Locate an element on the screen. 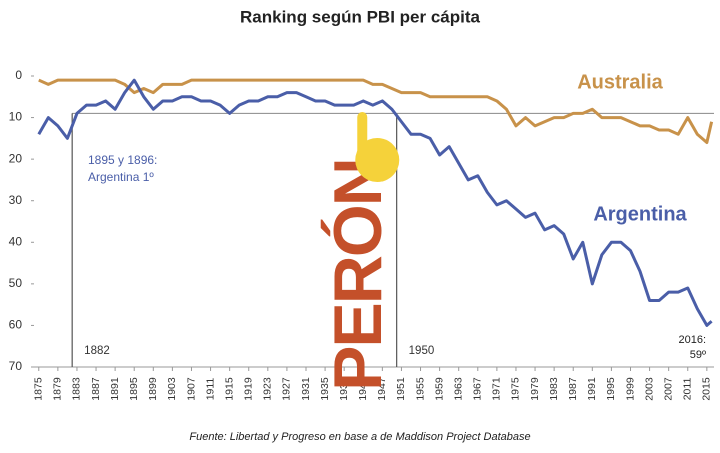  x-tick-label: 1879 is located at coordinates (58, 389).